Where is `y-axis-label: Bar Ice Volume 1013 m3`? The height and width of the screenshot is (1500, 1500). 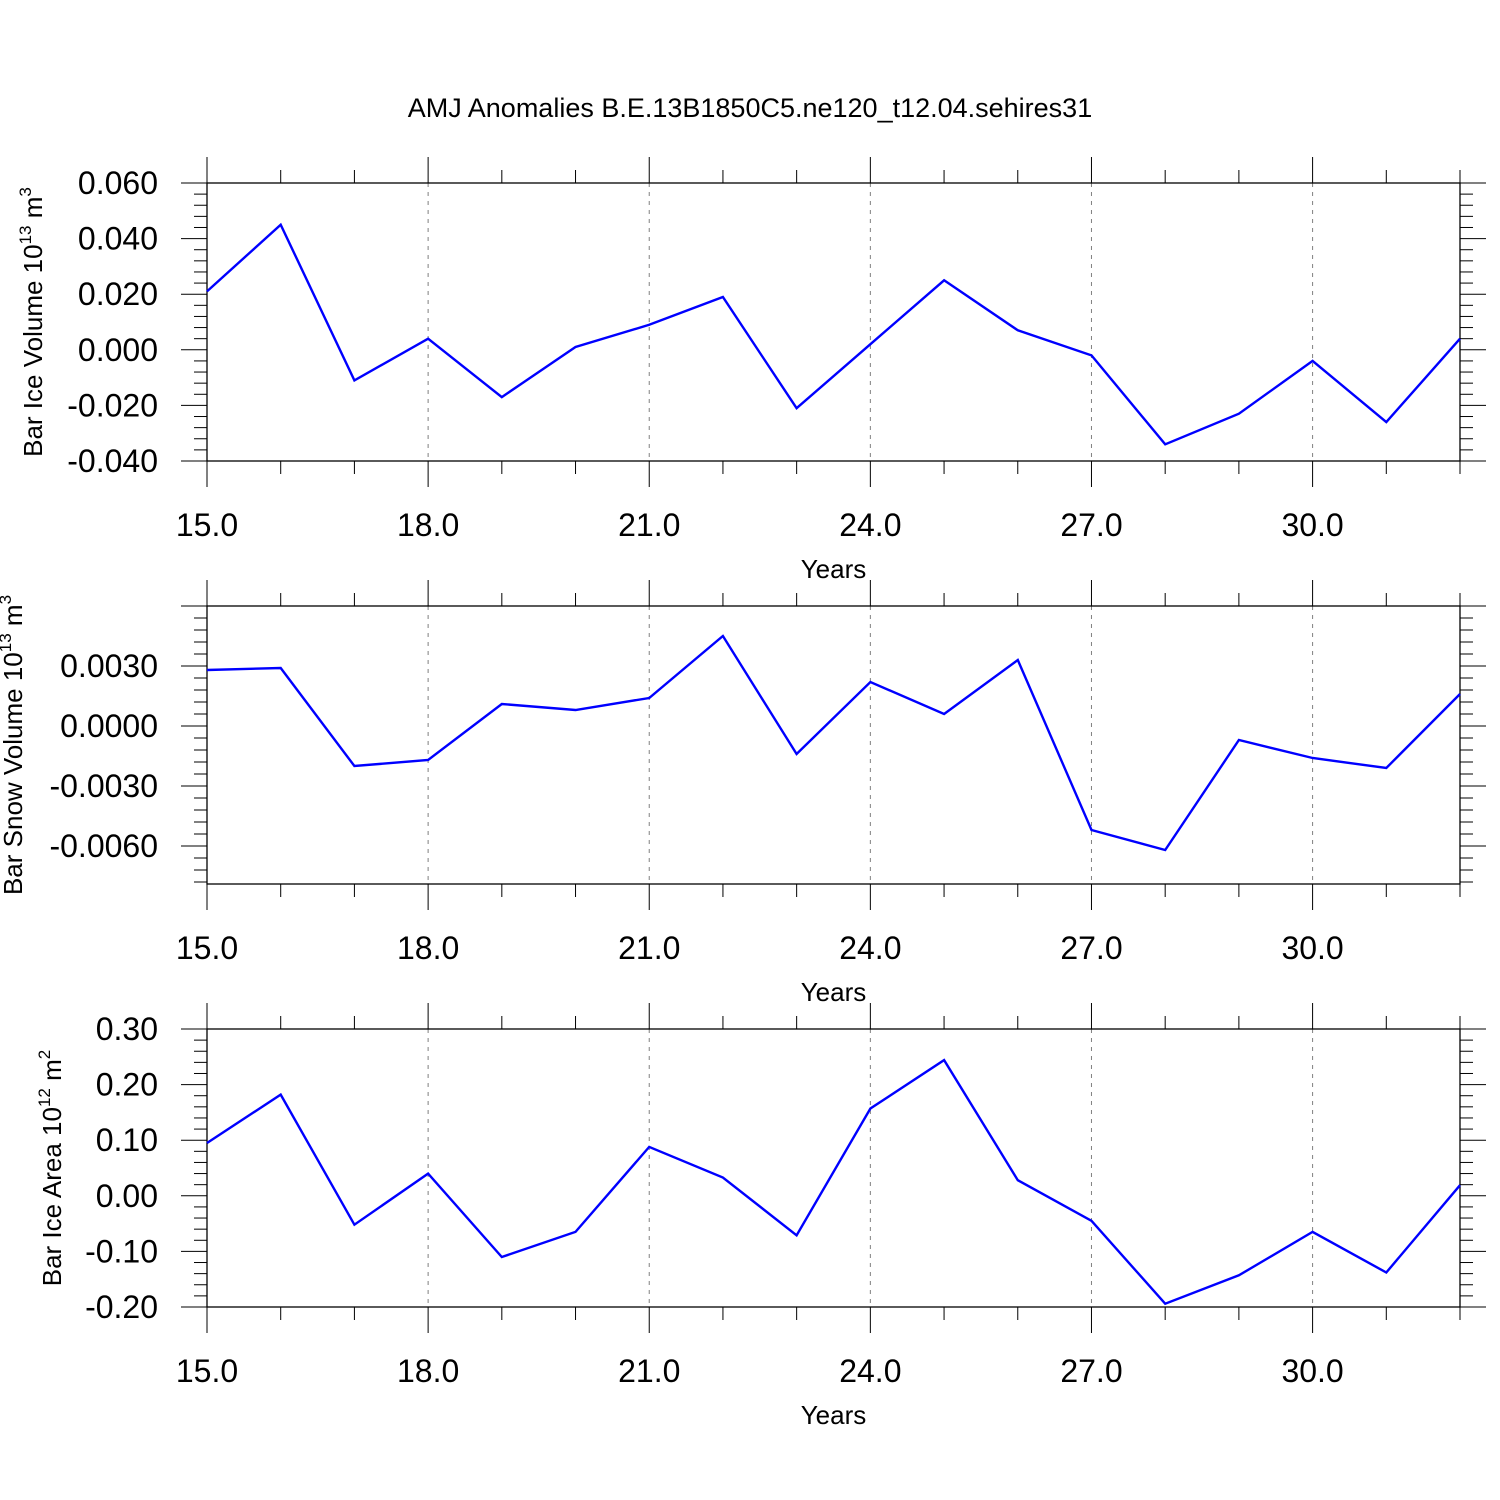
y-axis-label: Bar Ice Volume 1013 m3 is located at coordinates (32, 322).